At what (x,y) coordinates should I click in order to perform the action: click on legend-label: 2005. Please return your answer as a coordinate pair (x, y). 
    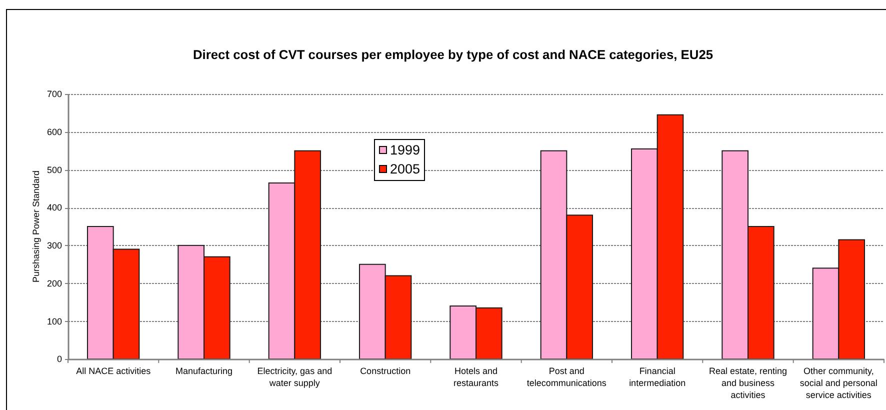
    Looking at the image, I should click on (405, 169).